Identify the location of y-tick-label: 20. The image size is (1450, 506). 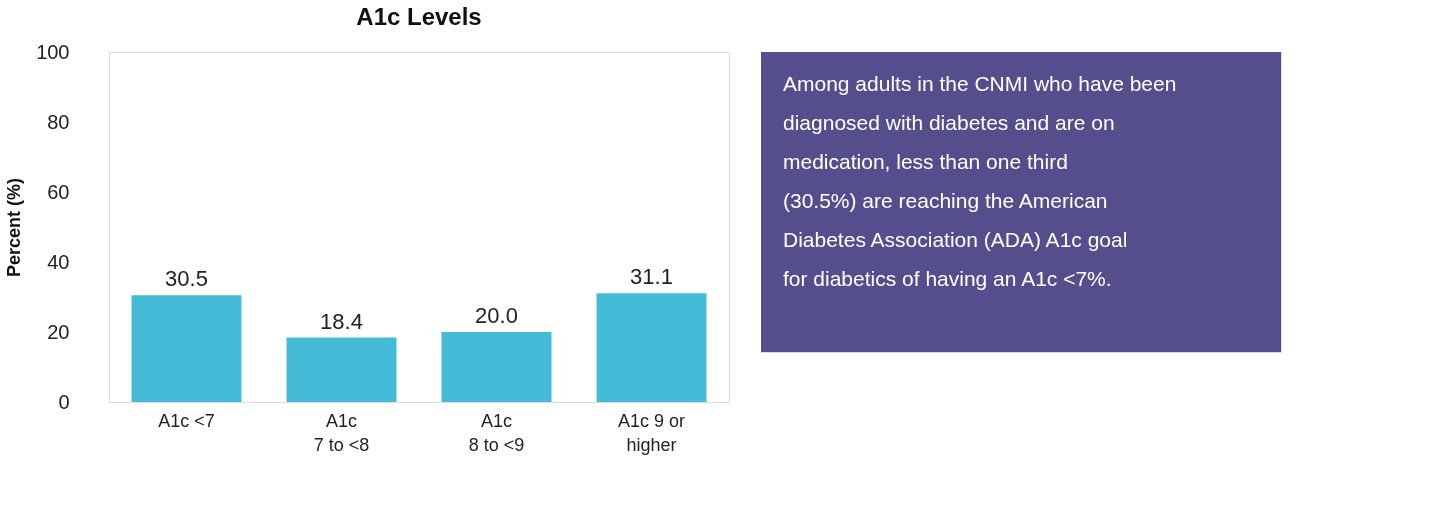
(58, 331).